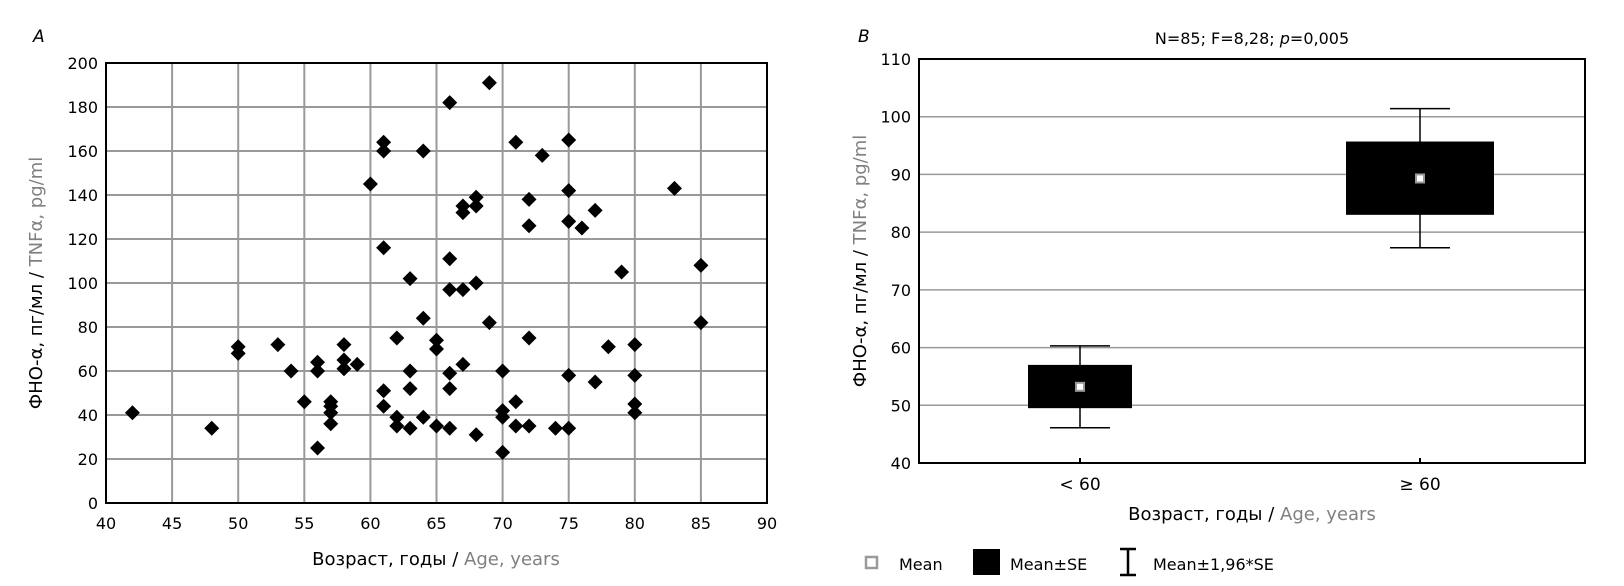 This screenshot has height=586, width=1624. Describe the element at coordinates (901, 405) in the screenshot. I see `y-tick-label: 50` at that location.